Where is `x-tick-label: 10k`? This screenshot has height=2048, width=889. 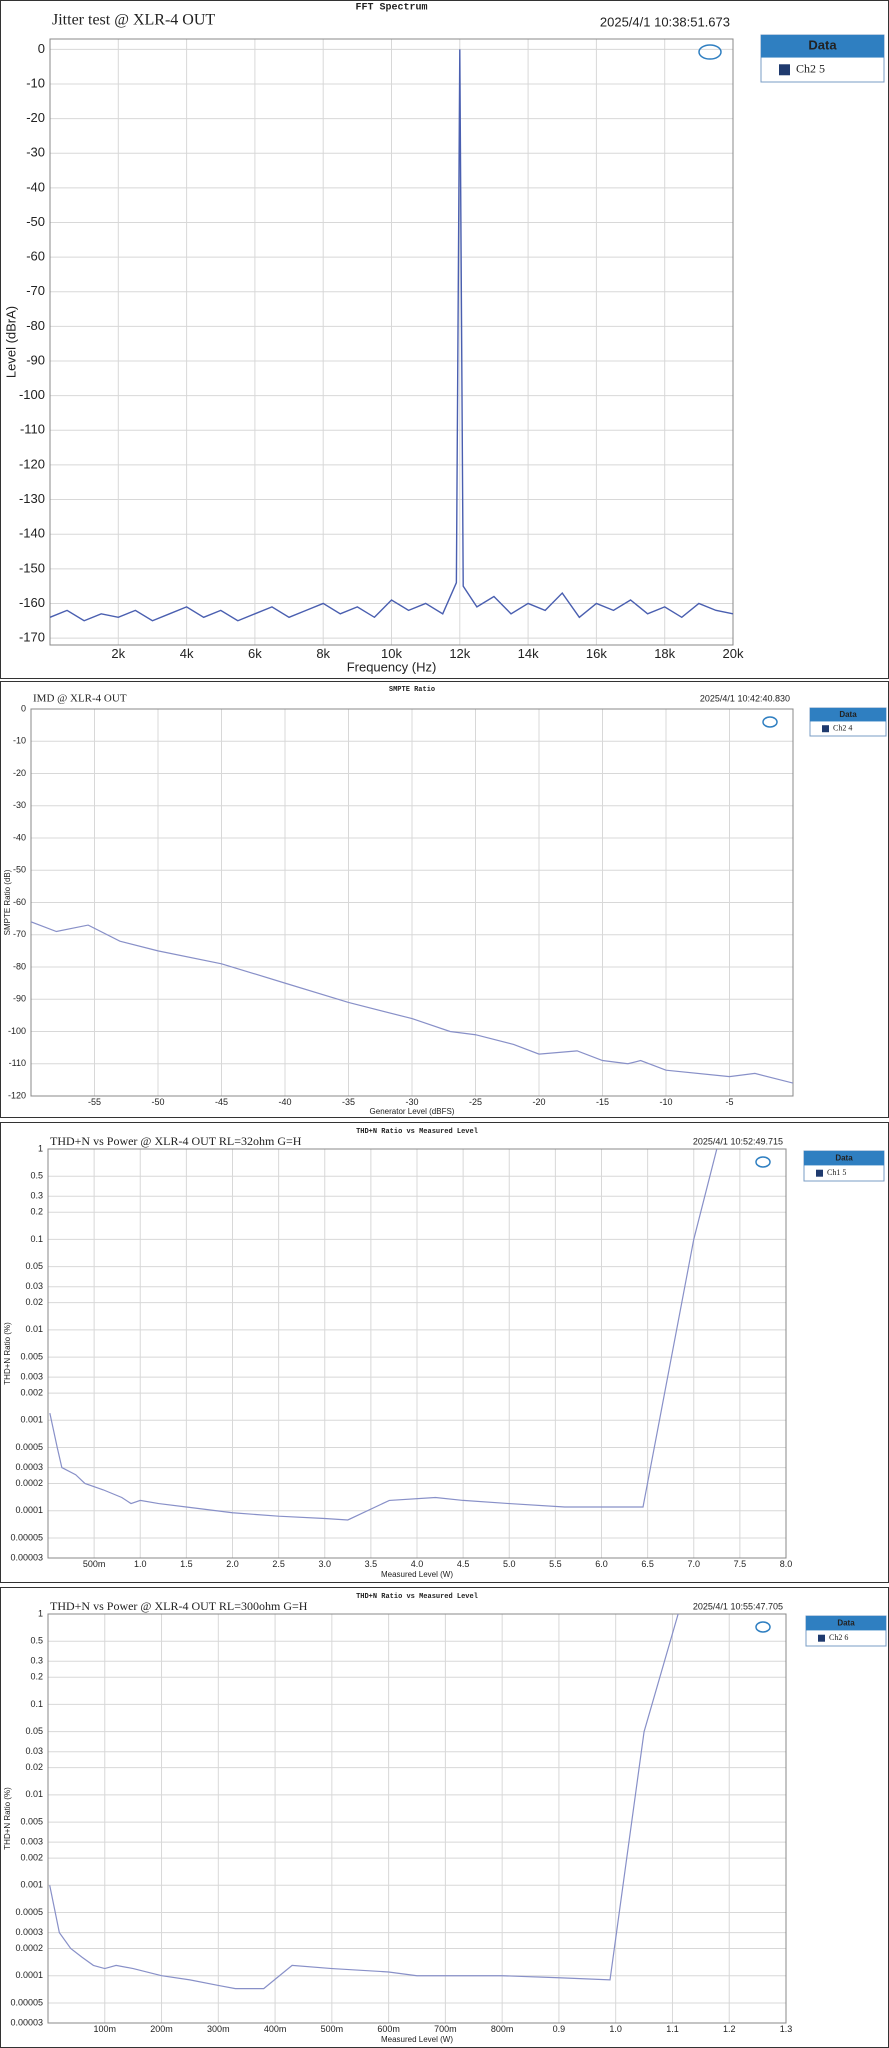 x-tick-label: 10k is located at coordinates (391, 653).